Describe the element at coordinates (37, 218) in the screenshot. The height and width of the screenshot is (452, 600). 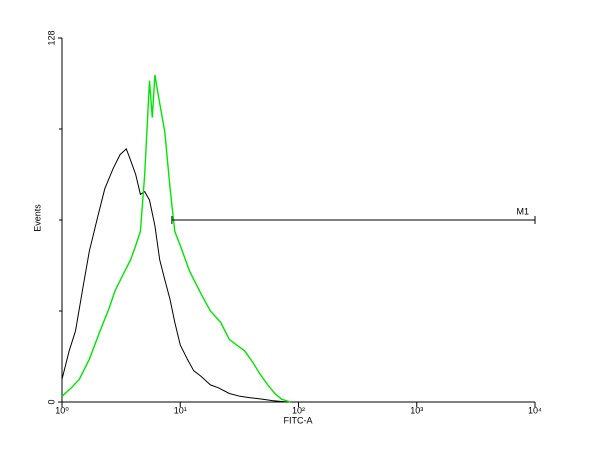
I see `y-axis-label: Events` at that location.